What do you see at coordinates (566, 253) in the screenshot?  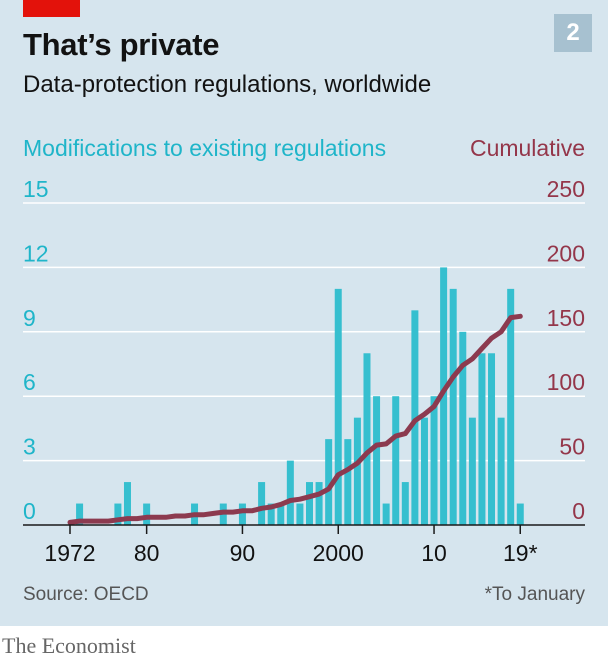 I see `right-tick-label: 200` at bounding box center [566, 253].